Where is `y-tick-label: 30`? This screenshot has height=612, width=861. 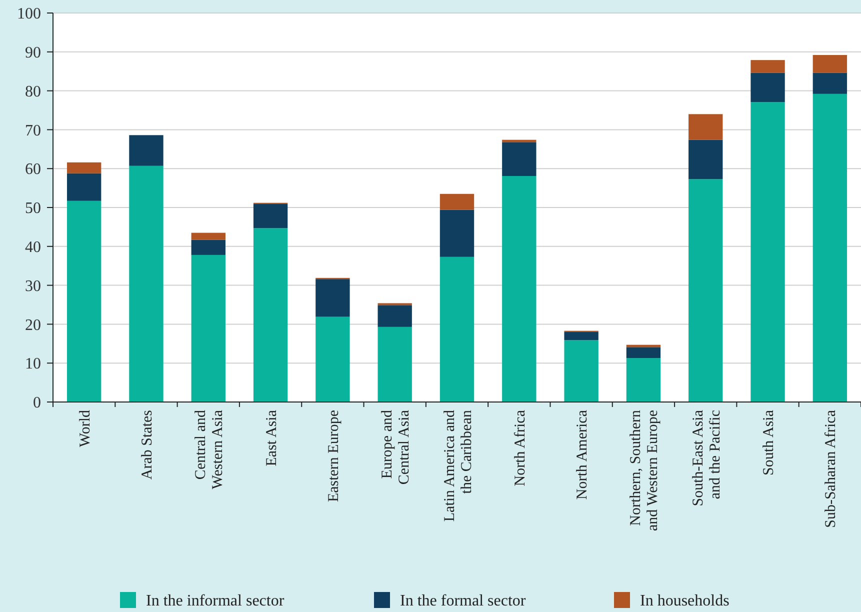
y-tick-label: 30 is located at coordinates (33, 286).